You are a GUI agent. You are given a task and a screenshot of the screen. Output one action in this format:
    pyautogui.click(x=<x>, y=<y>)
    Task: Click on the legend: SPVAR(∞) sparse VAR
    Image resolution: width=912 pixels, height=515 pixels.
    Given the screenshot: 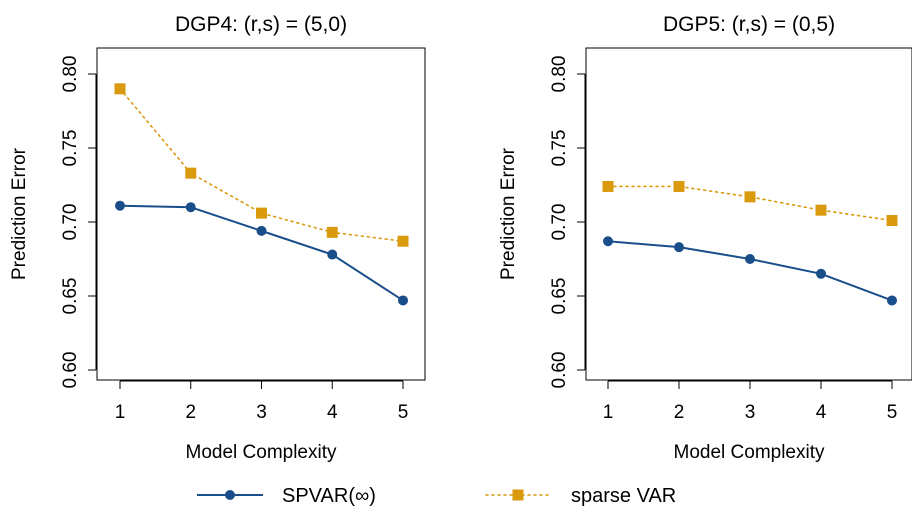 What is the action you would take?
    pyautogui.click(x=436, y=496)
    